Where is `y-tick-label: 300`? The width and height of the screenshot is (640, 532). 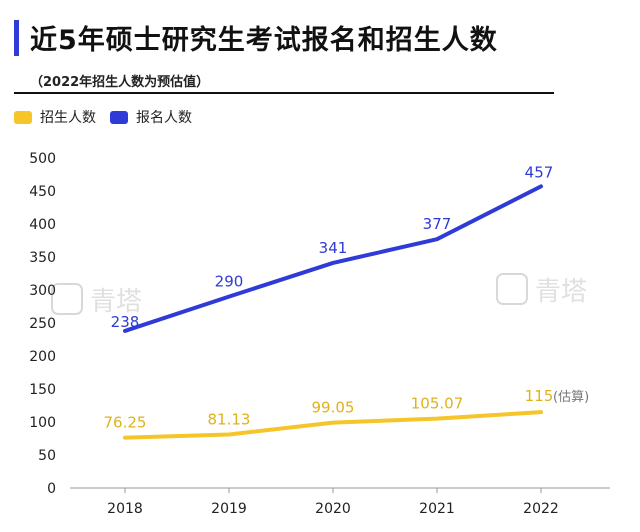
y-tick-label: 300 is located at coordinates (42, 291).